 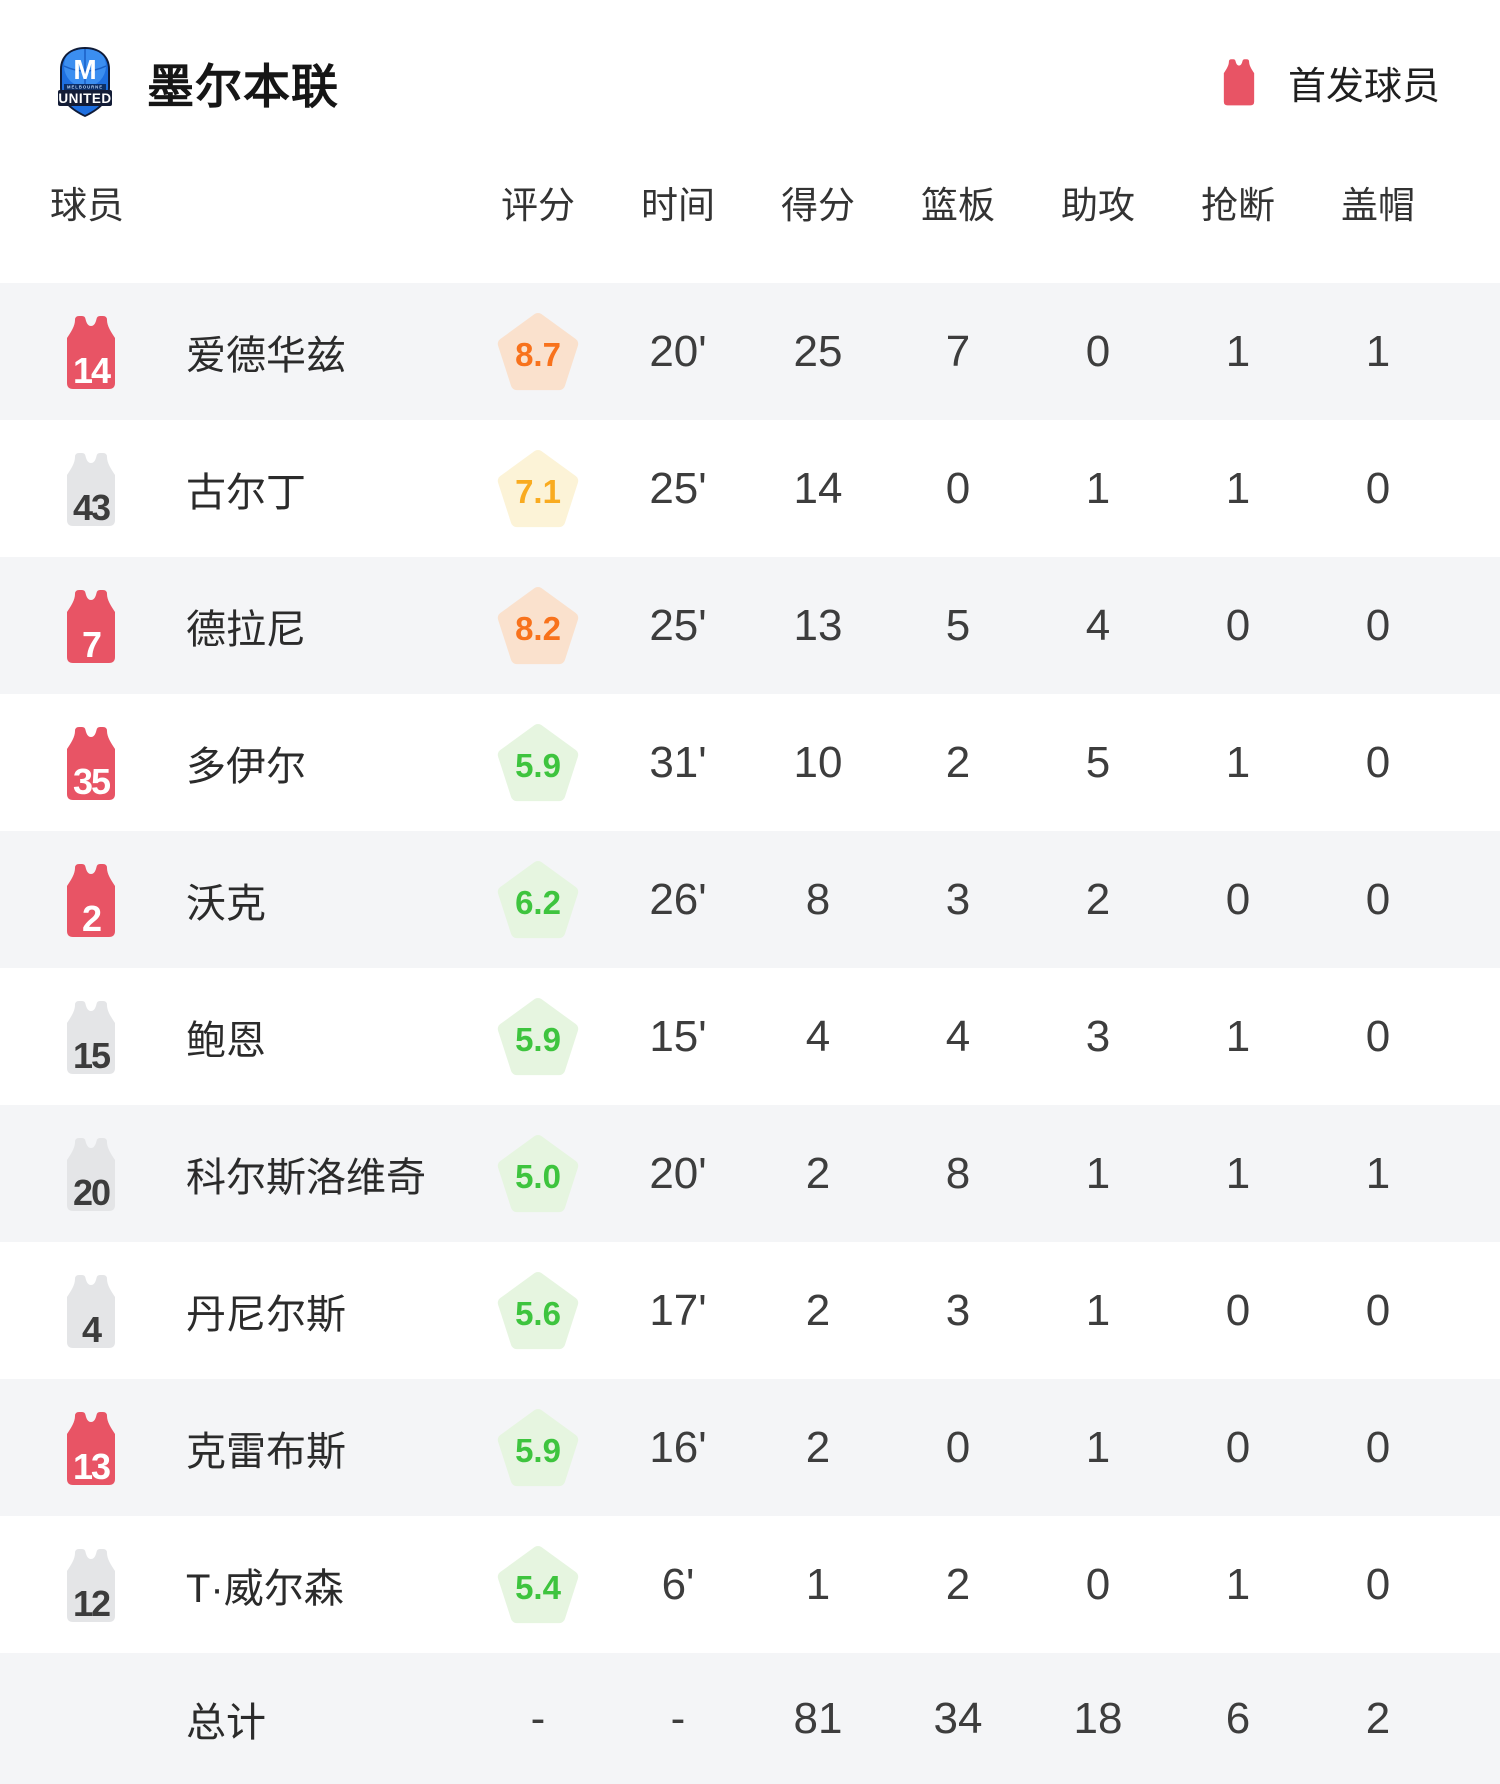 What do you see at coordinates (538, 1313) in the screenshot?
I see `svg-text: 5.6` at bounding box center [538, 1313].